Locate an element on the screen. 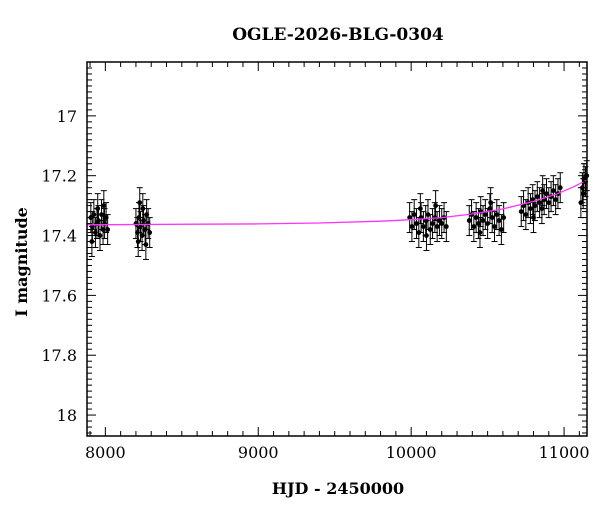 This screenshot has width=600, height=512. x-tick-label: 10000 is located at coordinates (411, 452).